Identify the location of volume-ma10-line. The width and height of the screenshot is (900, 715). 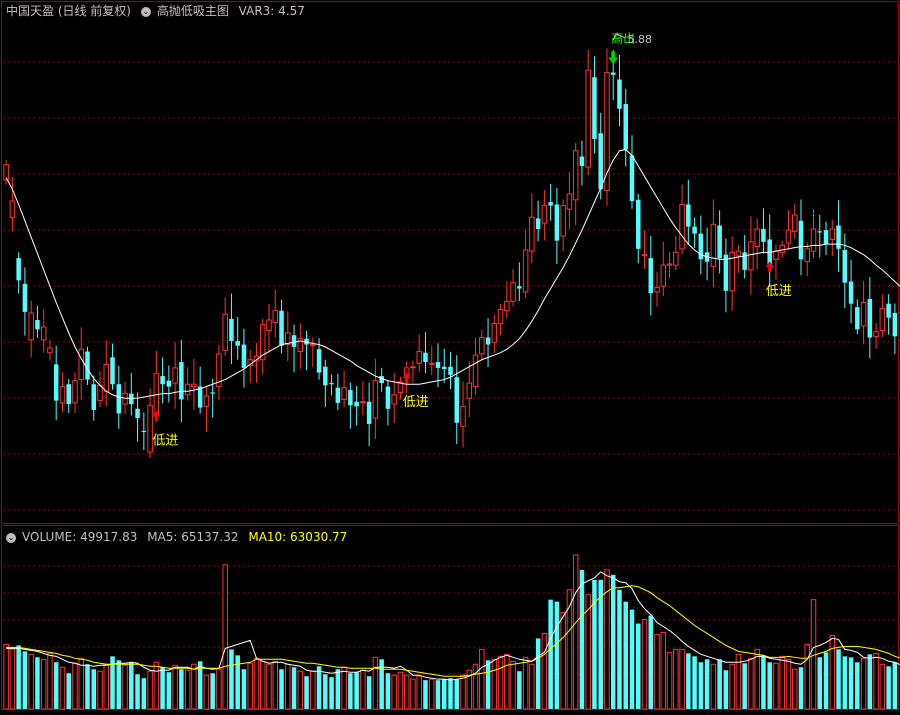
(453, 631).